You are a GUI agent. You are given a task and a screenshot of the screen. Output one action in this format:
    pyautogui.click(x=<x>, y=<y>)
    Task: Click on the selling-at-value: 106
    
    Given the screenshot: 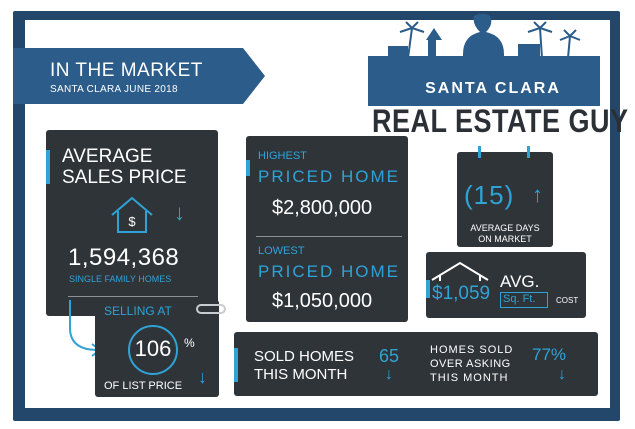 What is the action you would take?
    pyautogui.click(x=153, y=348)
    